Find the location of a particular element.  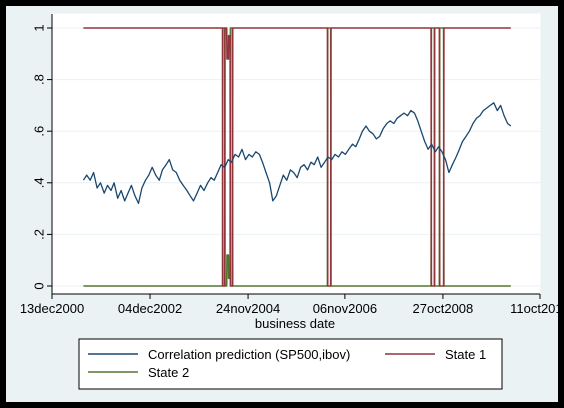

x-tick-label: 24nov2004 is located at coordinates (248, 308).